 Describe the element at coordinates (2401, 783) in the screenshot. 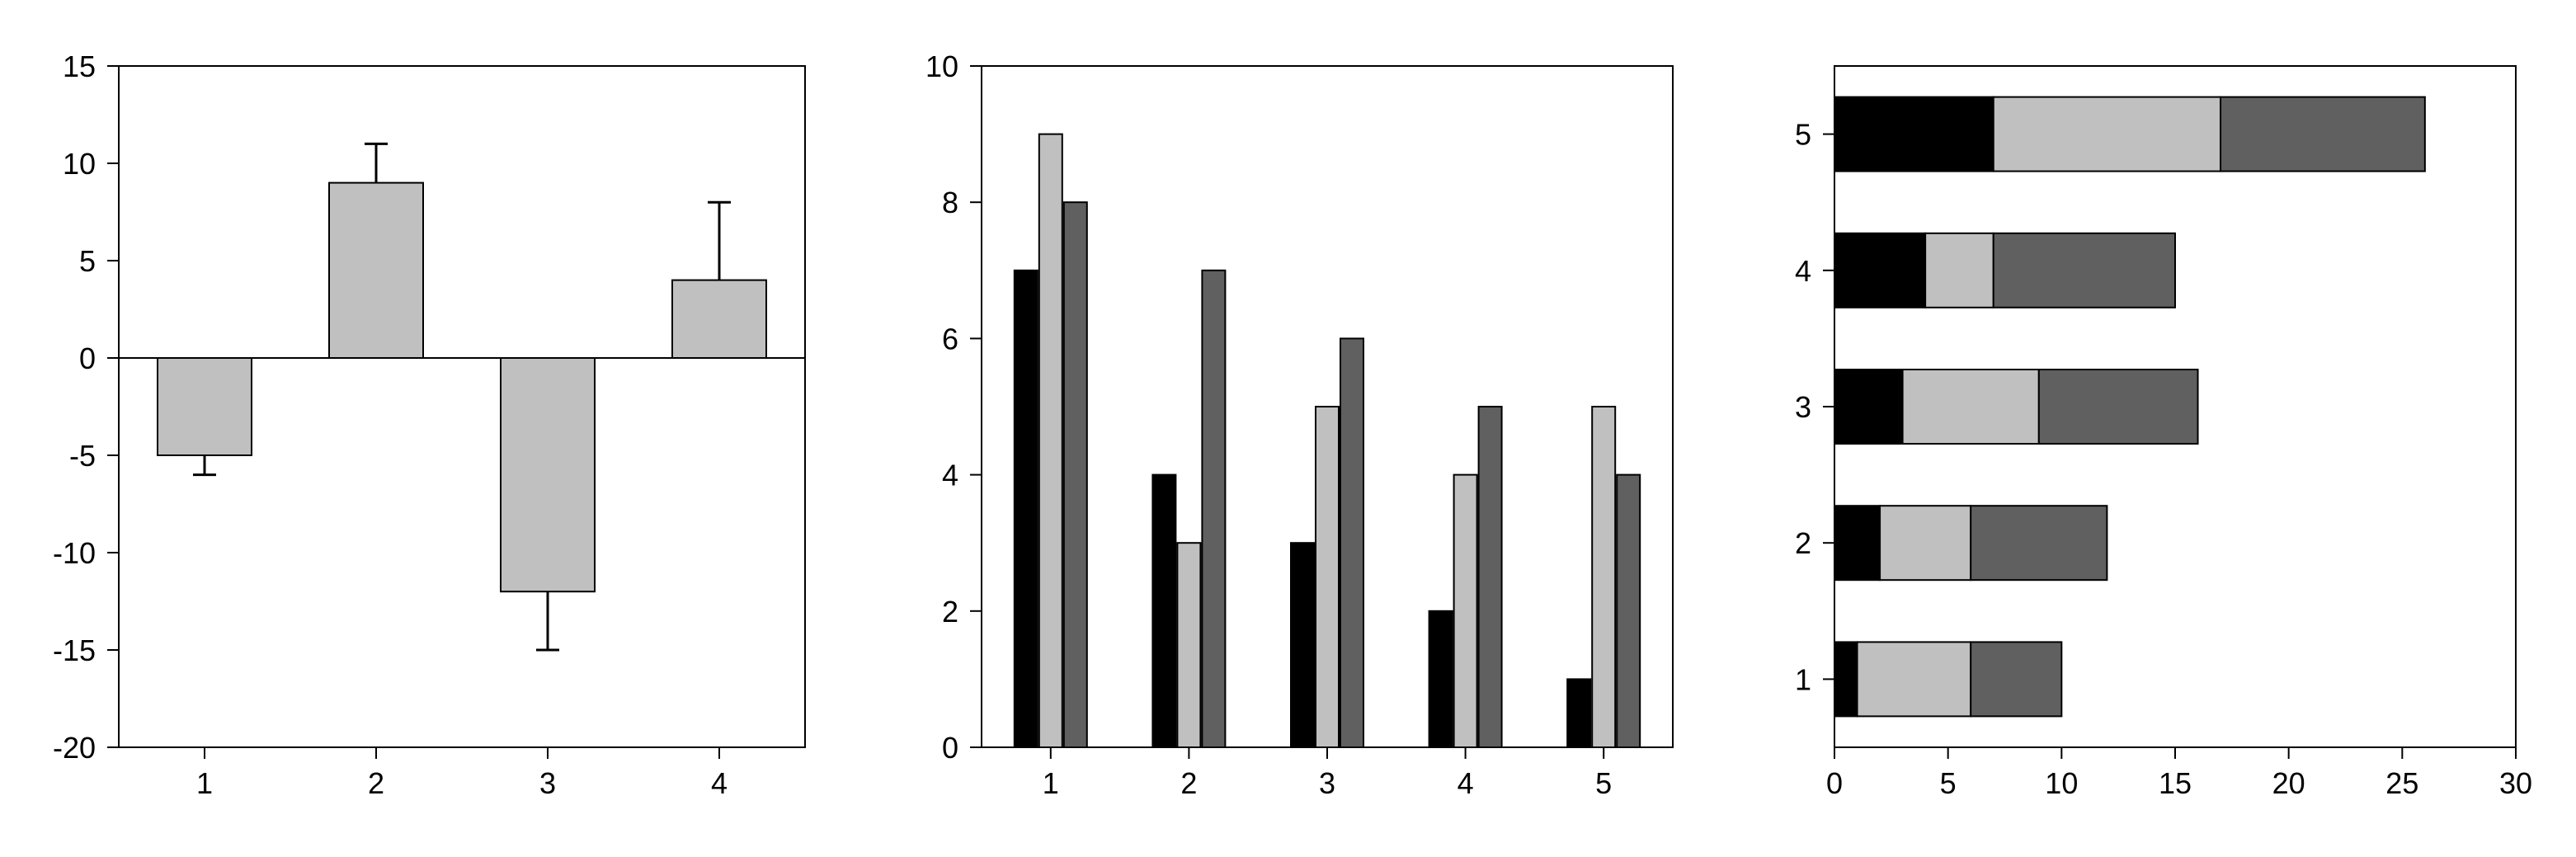

I see `x-tick-label: 25` at that location.